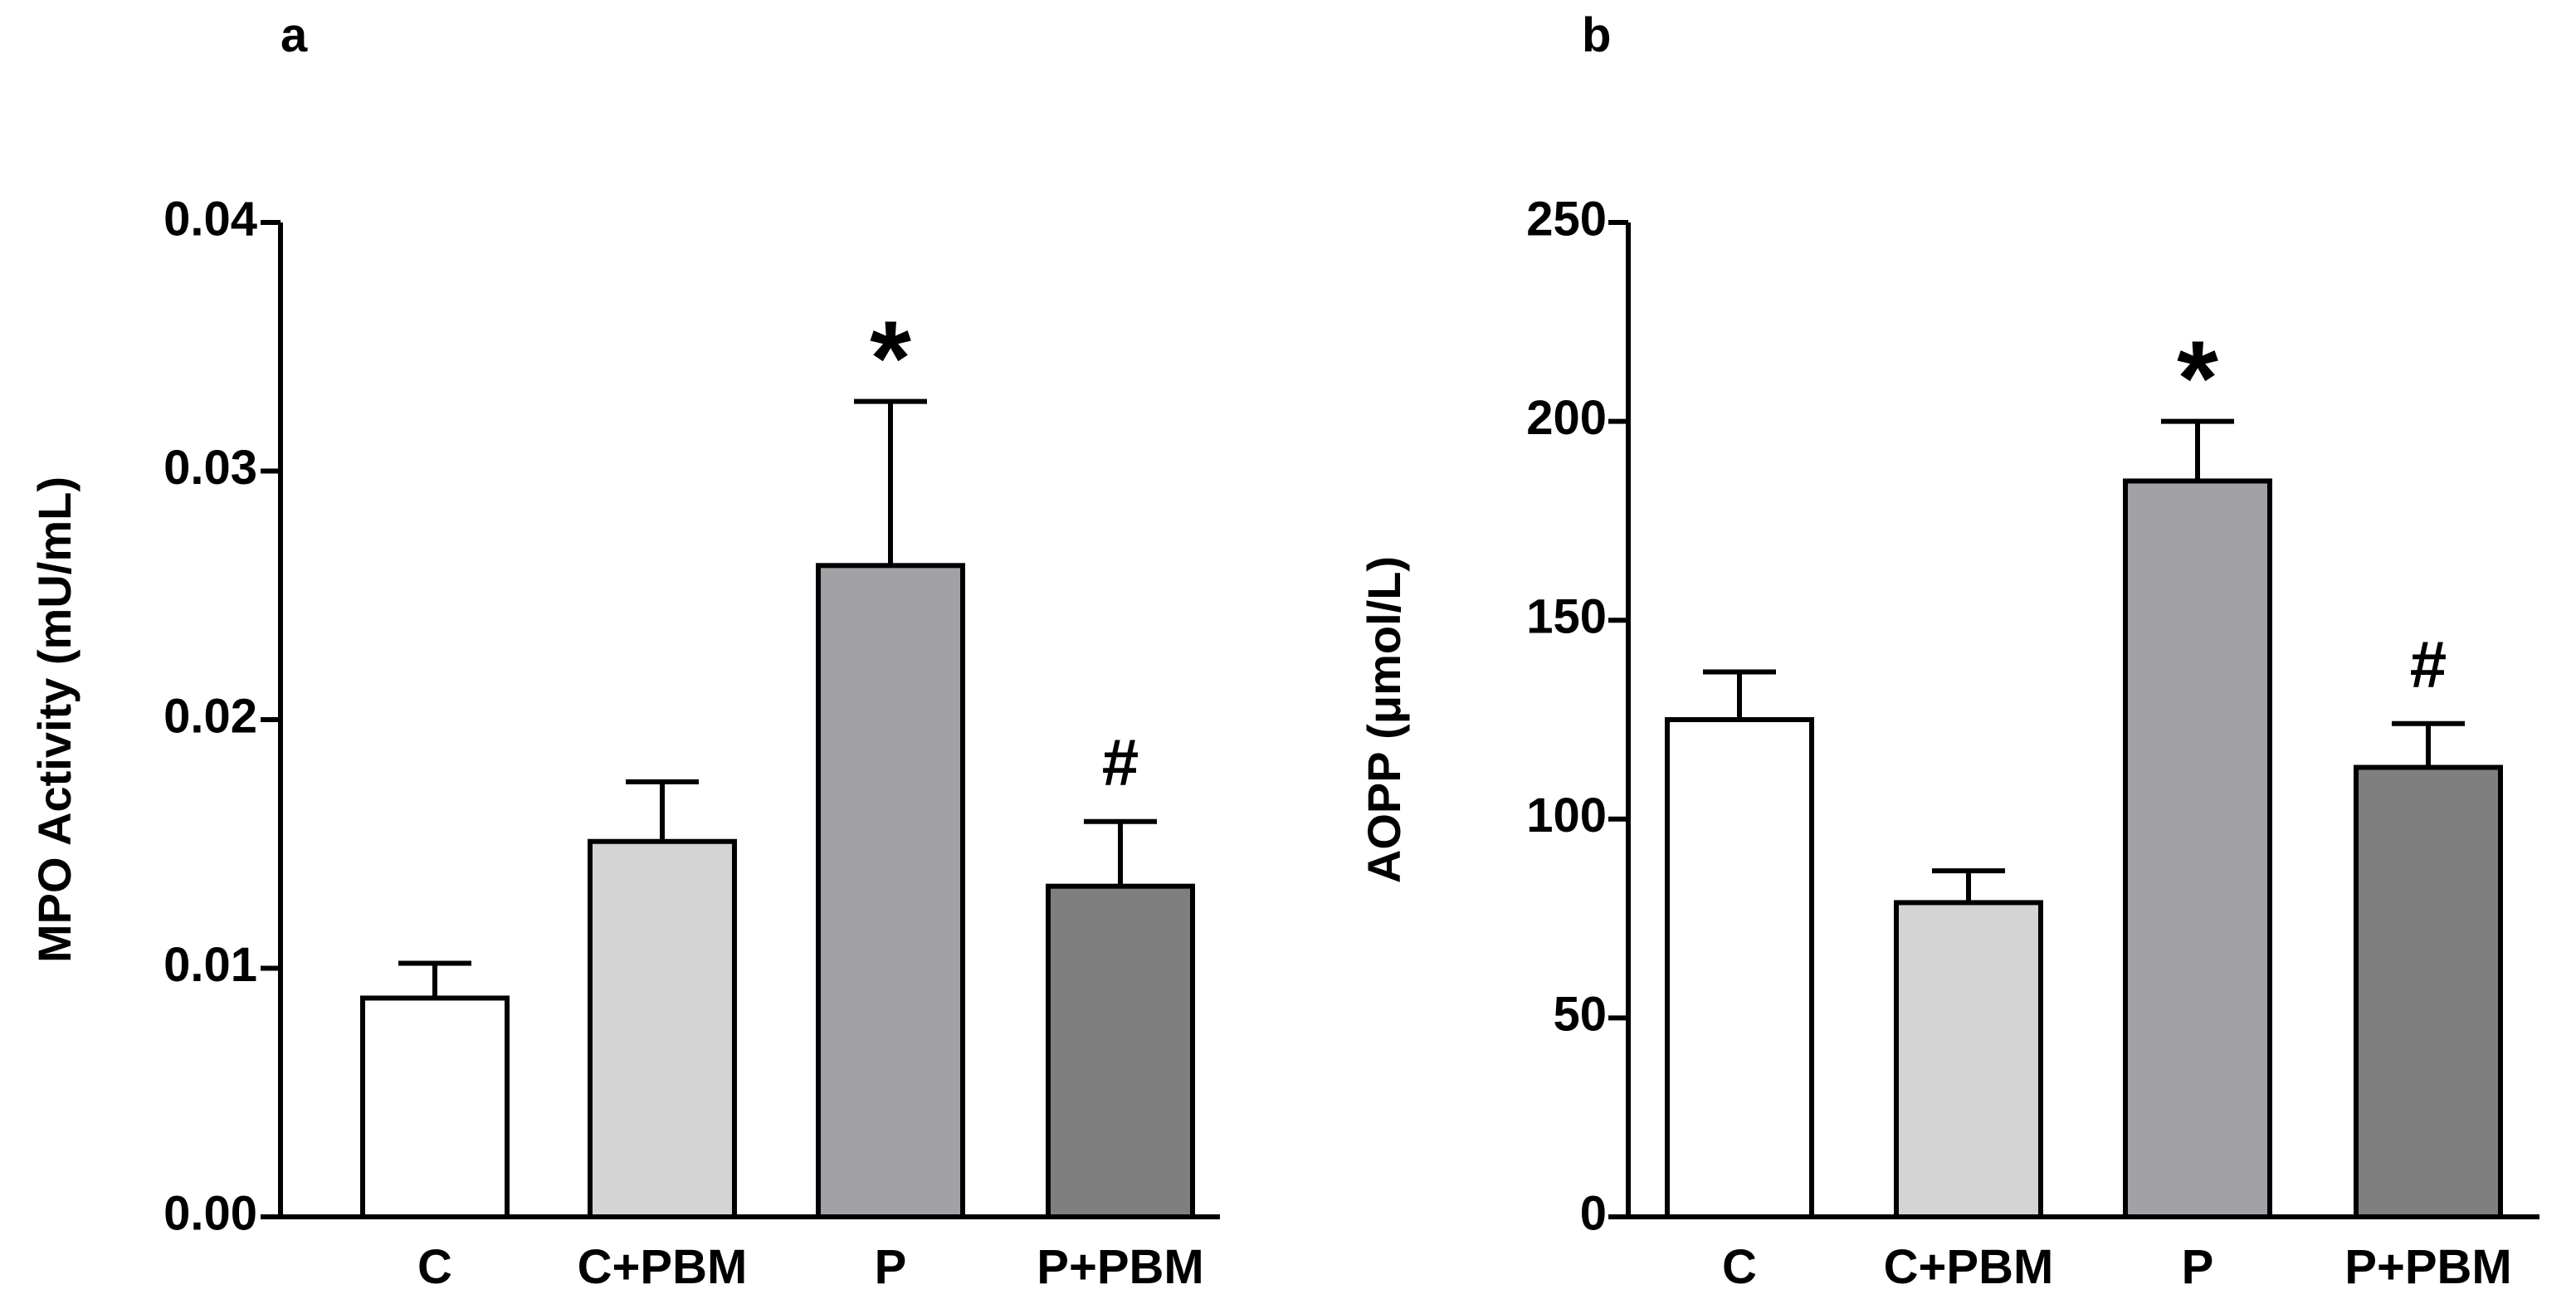 This screenshot has width=2576, height=1304. What do you see at coordinates (891, 1267) in the screenshot?
I see `panel-a-category-label-p: P` at bounding box center [891, 1267].